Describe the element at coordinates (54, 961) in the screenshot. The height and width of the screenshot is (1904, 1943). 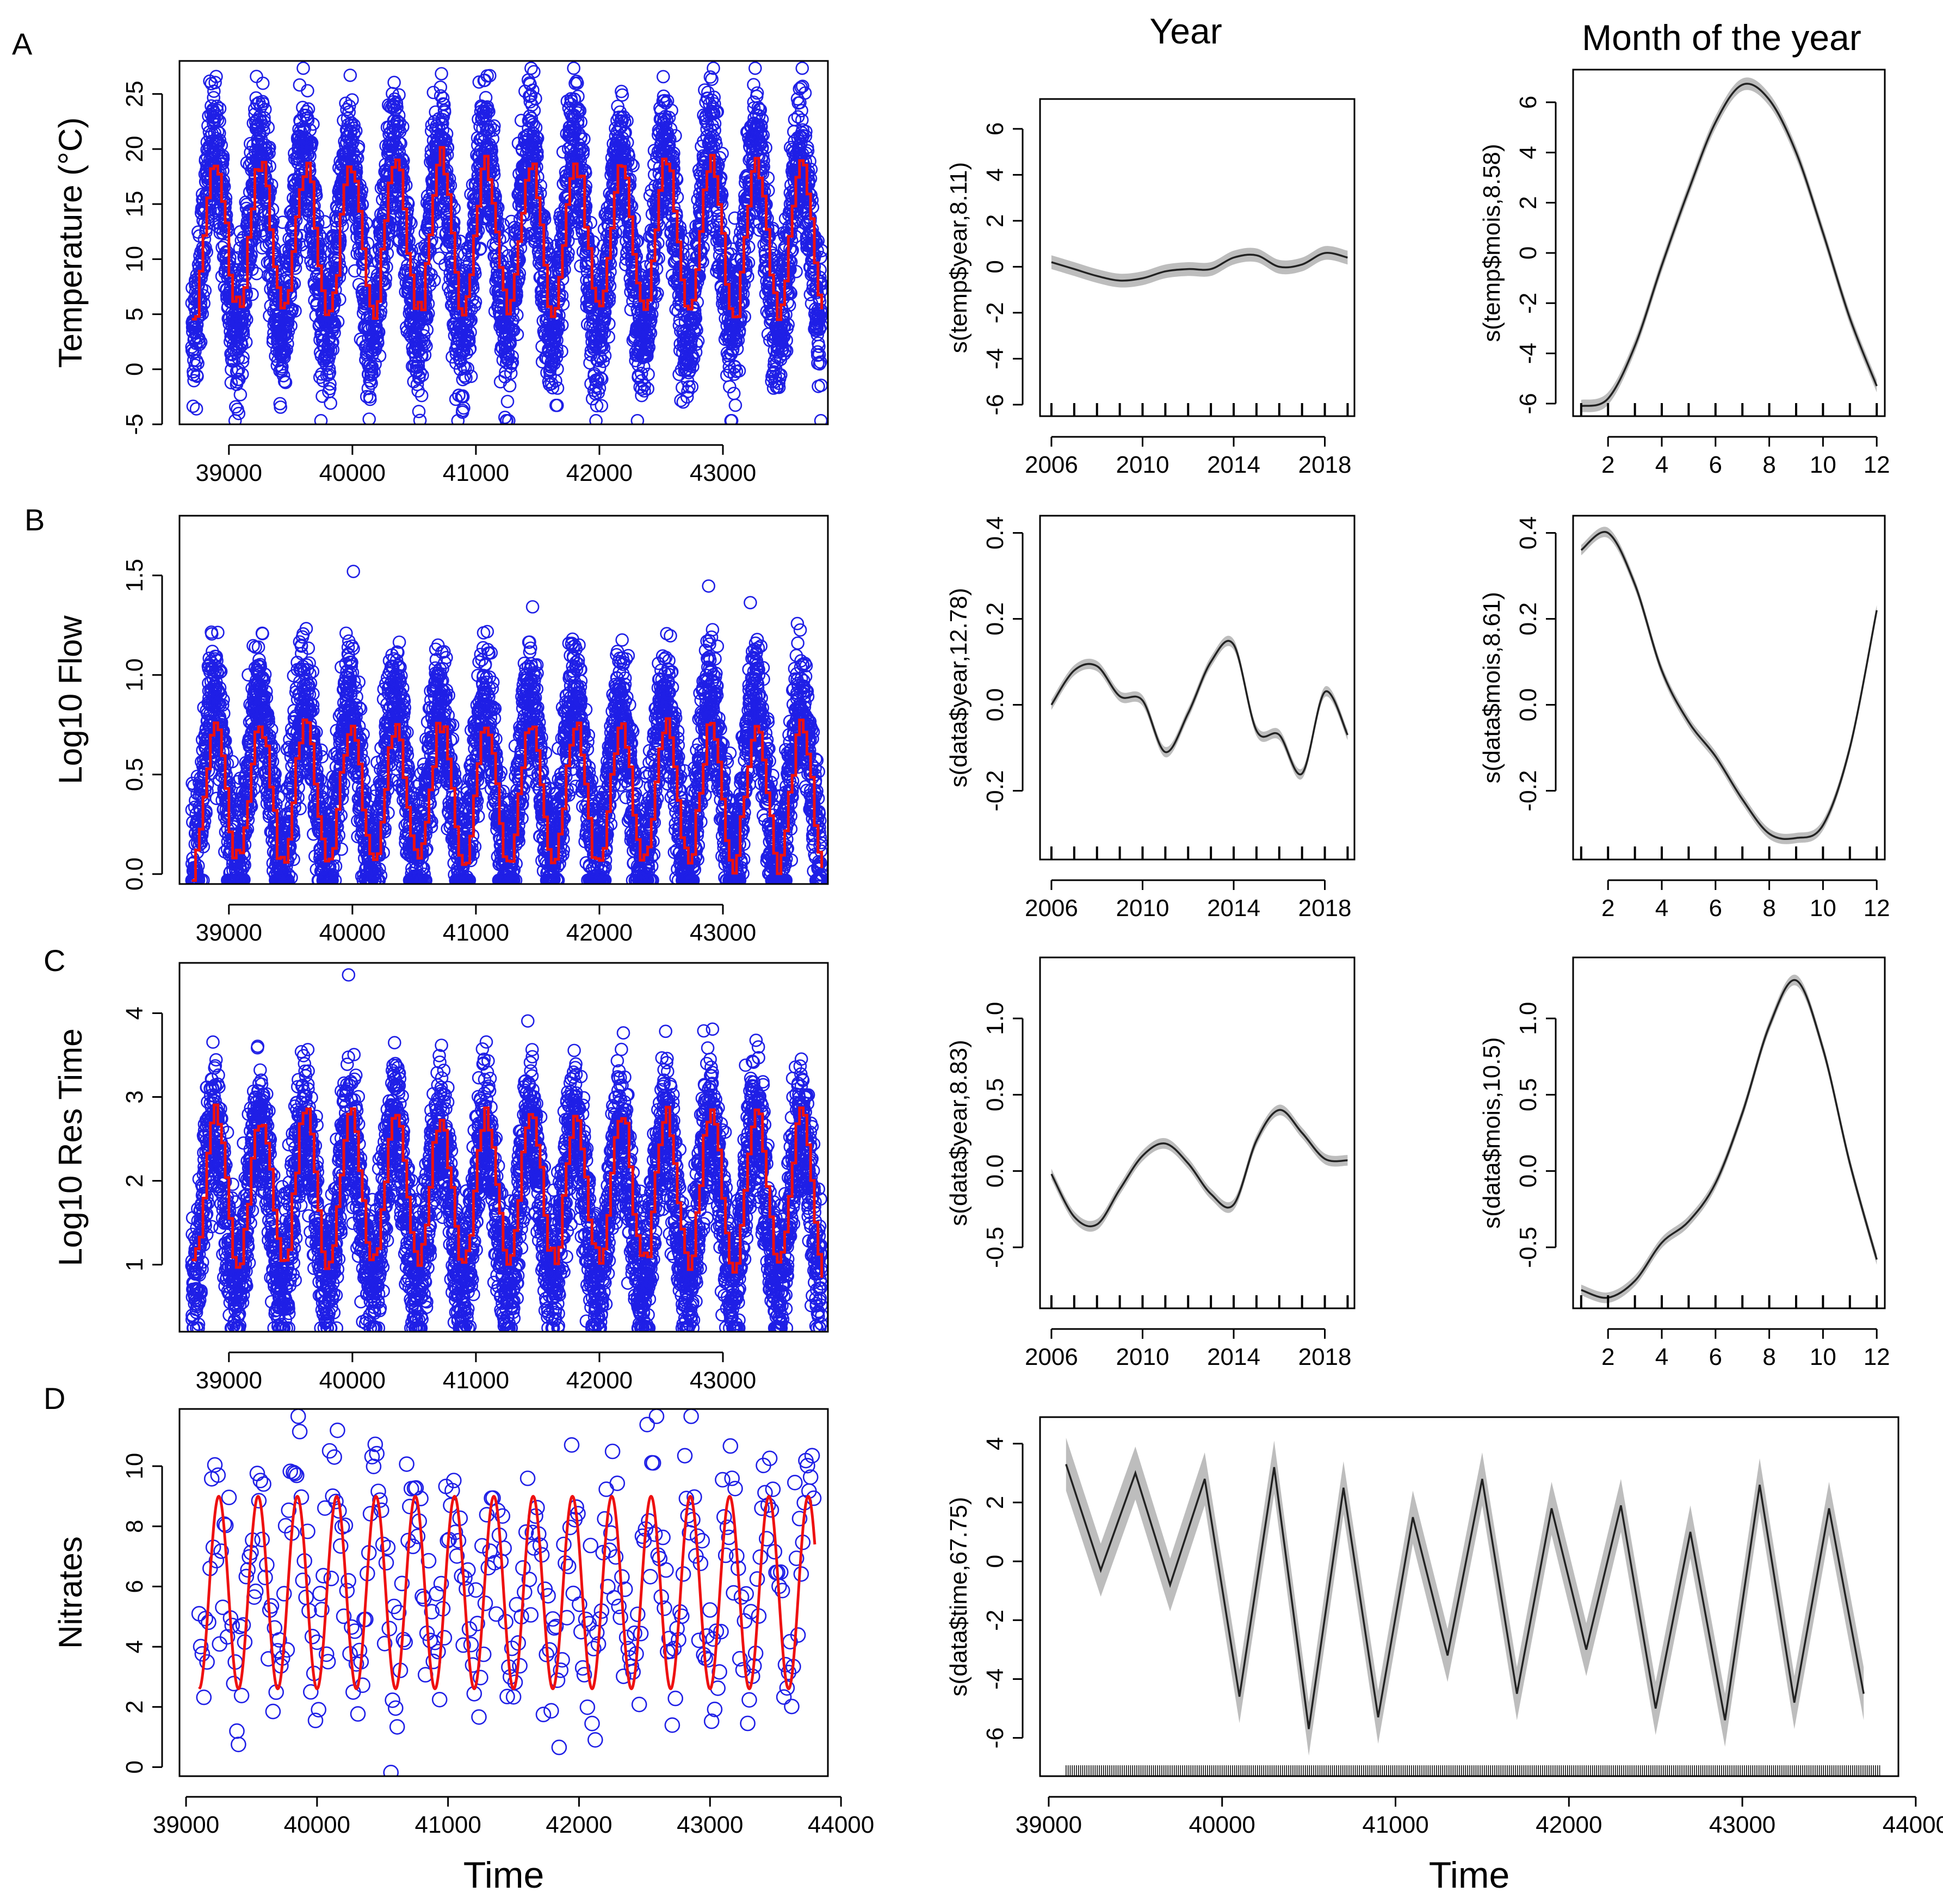
I see `panel-letter-c: C` at that location.